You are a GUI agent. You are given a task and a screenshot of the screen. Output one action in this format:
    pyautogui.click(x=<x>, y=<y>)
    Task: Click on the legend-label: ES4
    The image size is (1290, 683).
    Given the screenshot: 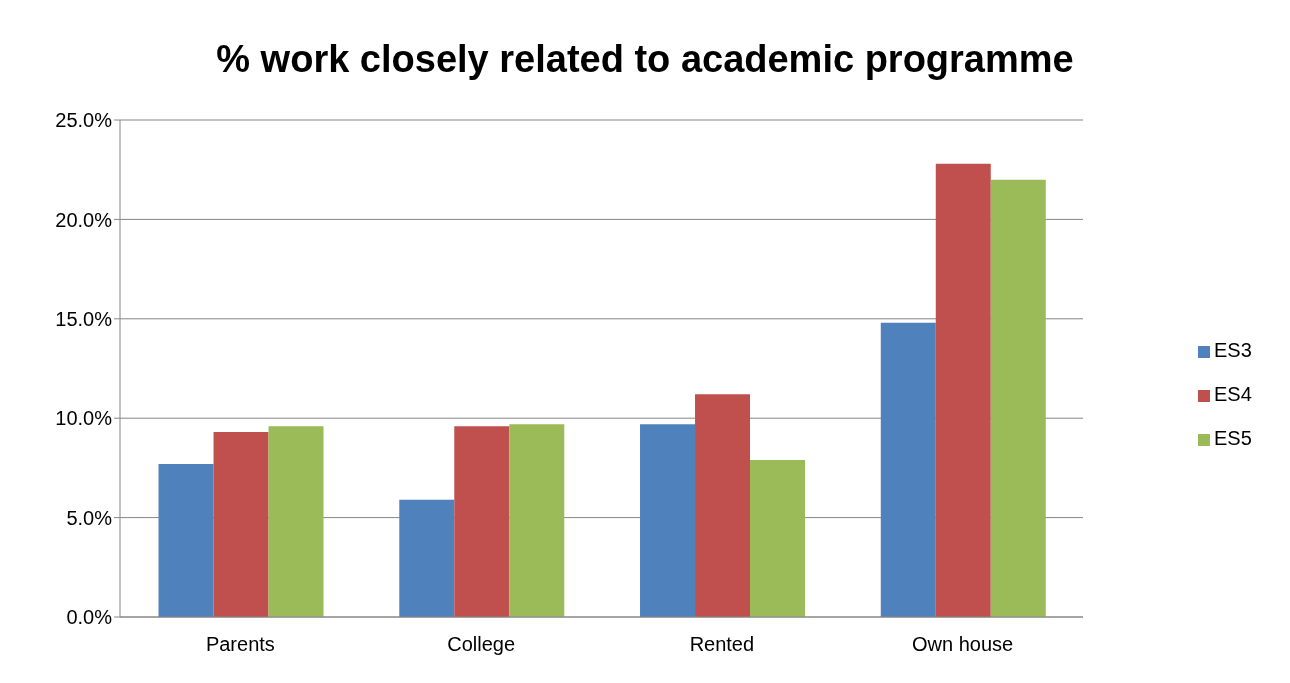 What is the action you would take?
    pyautogui.click(x=1233, y=394)
    